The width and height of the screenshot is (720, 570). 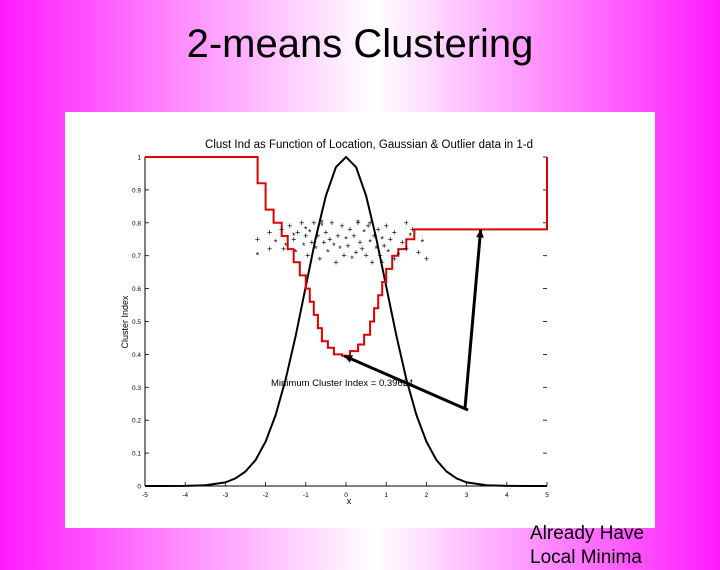 I want to click on callout-line-1: Already Have, so click(x=587, y=533).